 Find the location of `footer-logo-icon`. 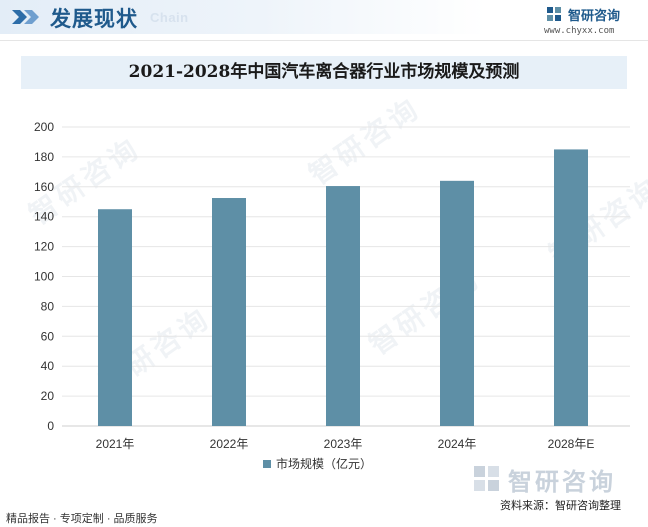

footer-logo-icon is located at coordinates (486, 478).